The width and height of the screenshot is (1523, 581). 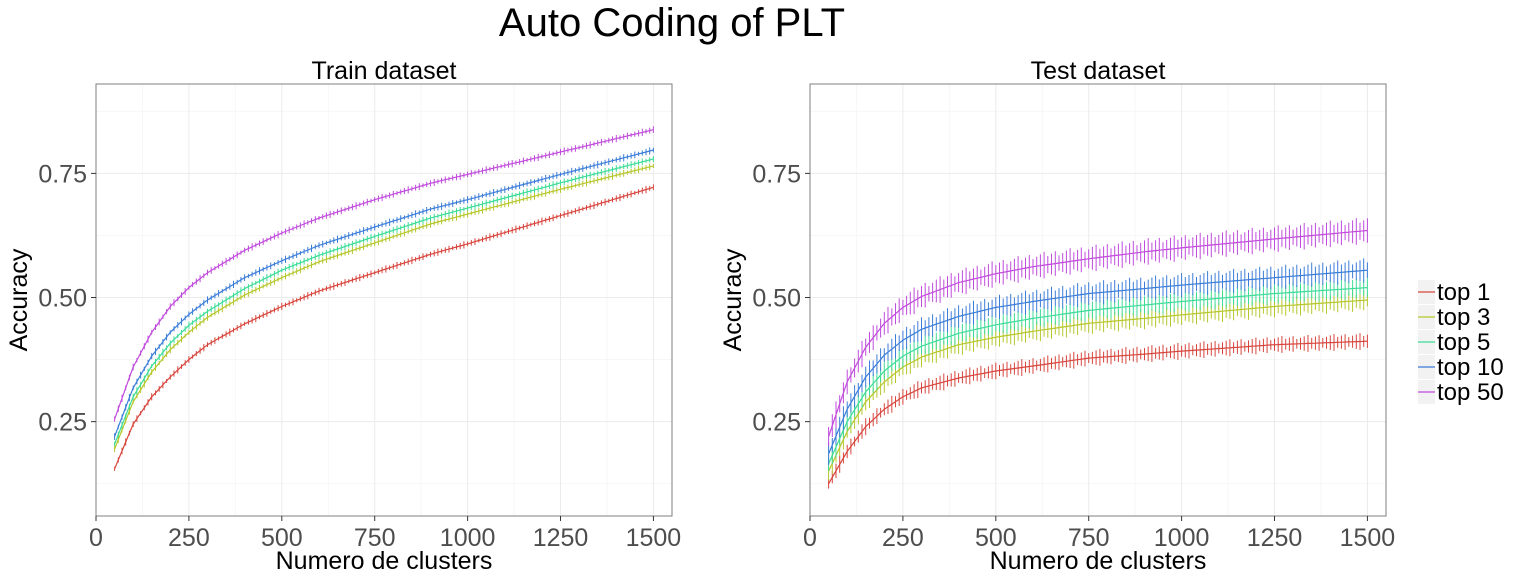 I want to click on legend-item: top 5, so click(x=1454, y=342).